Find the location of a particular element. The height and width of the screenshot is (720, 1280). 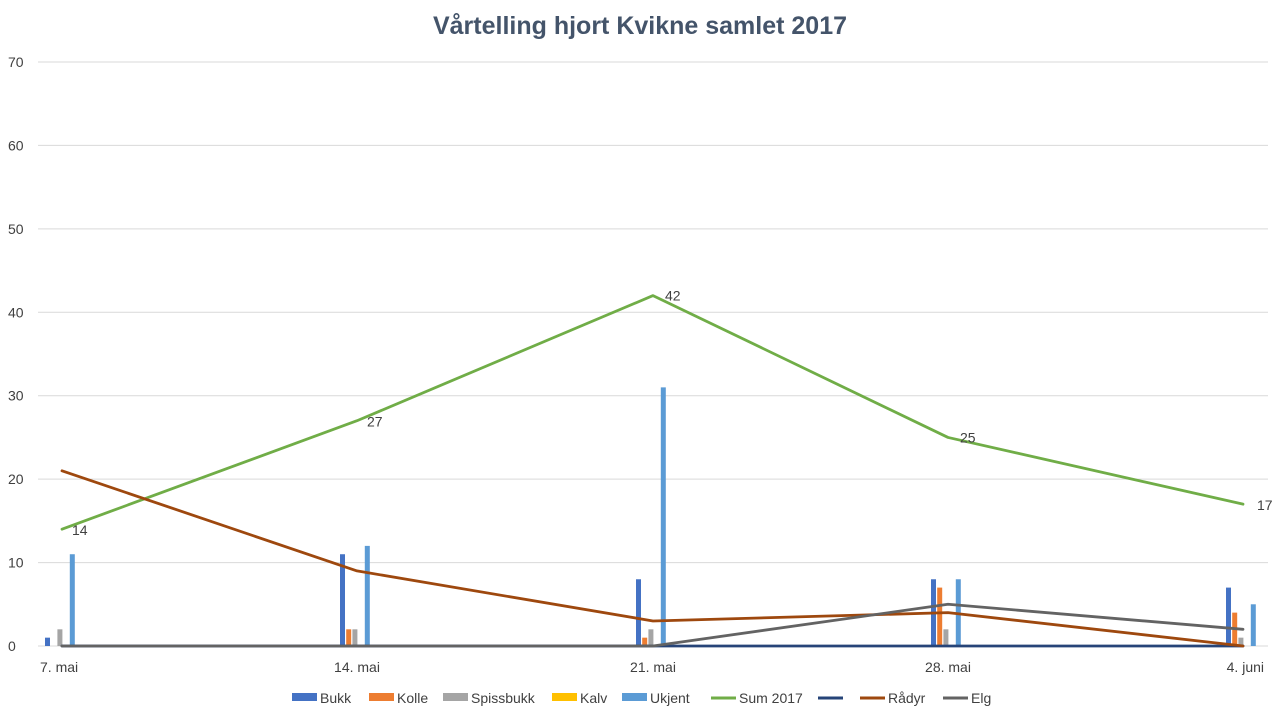

y-tick-label: 60 is located at coordinates (16, 145).